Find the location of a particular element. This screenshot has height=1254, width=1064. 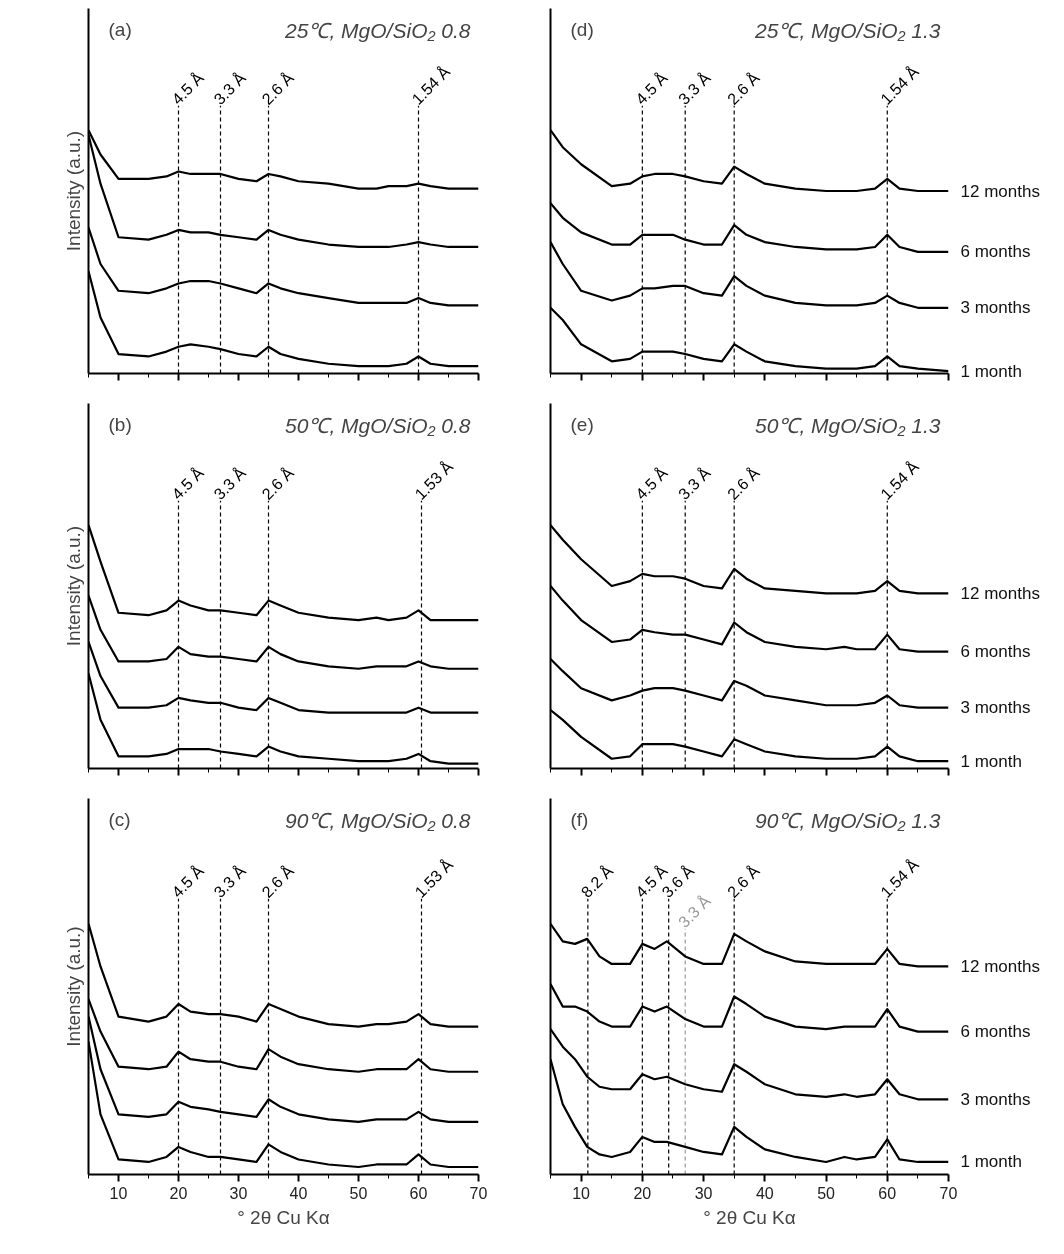

chart-subtitle: 25℃, MgO/SiO₂ 1.3 is located at coordinates (847, 30).